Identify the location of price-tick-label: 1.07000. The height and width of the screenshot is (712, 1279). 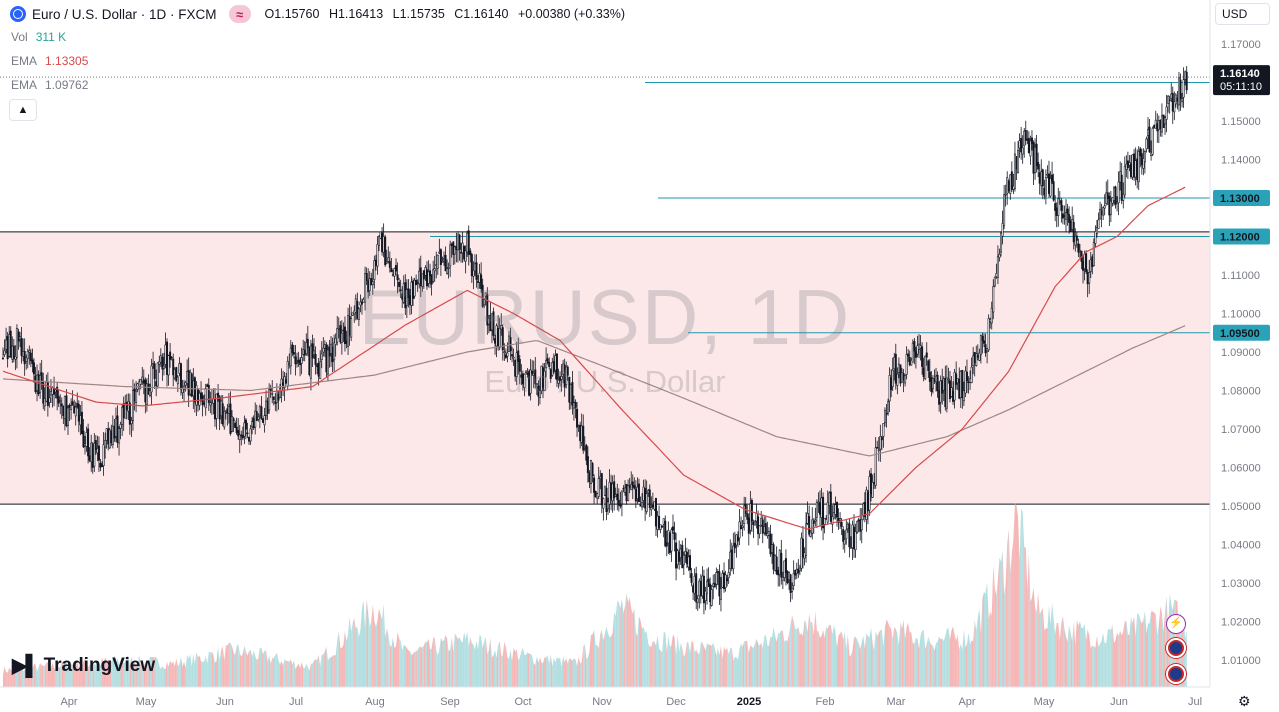
(1241, 430).